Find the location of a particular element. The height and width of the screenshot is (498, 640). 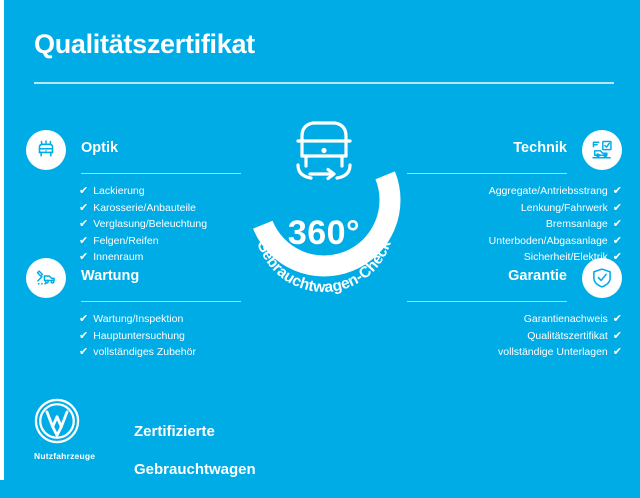

list-item-label: Verglasung/Beleuchtung is located at coordinates (150, 224).